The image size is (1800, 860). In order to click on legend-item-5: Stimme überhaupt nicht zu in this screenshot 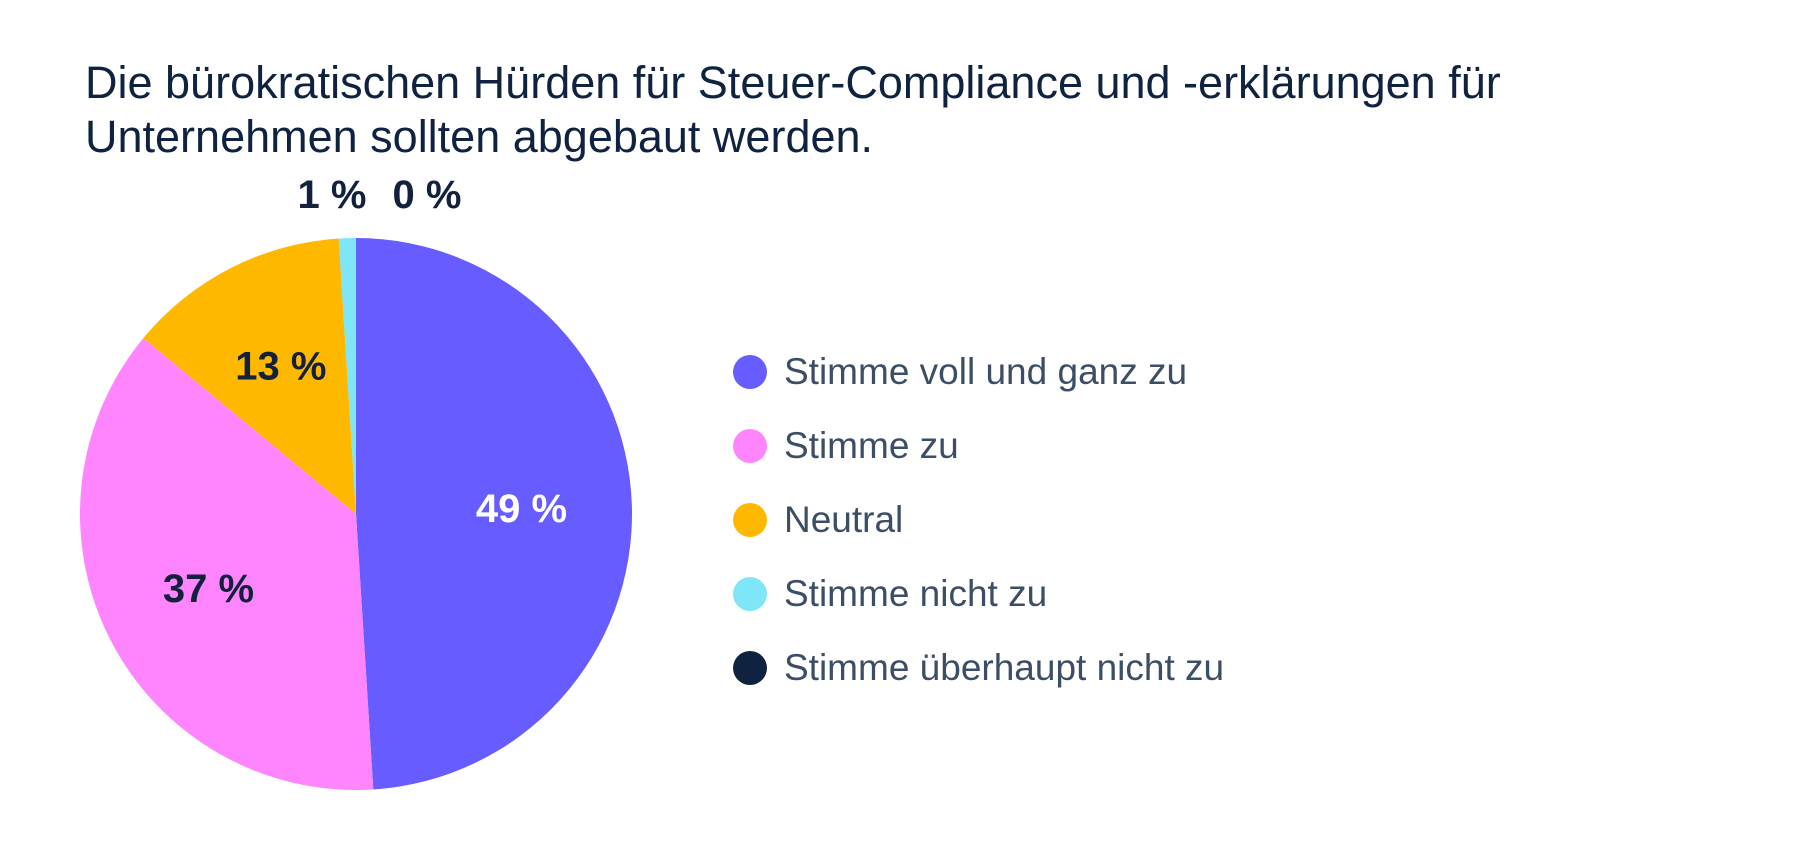, I will do `click(978, 668)`.